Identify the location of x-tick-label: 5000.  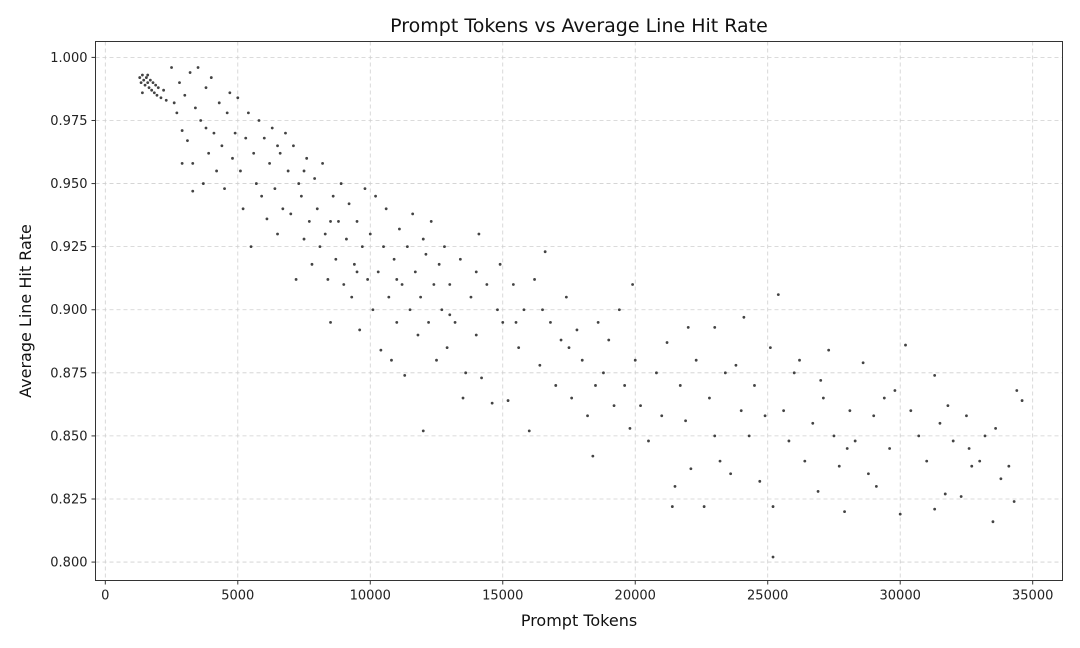
(237, 596).